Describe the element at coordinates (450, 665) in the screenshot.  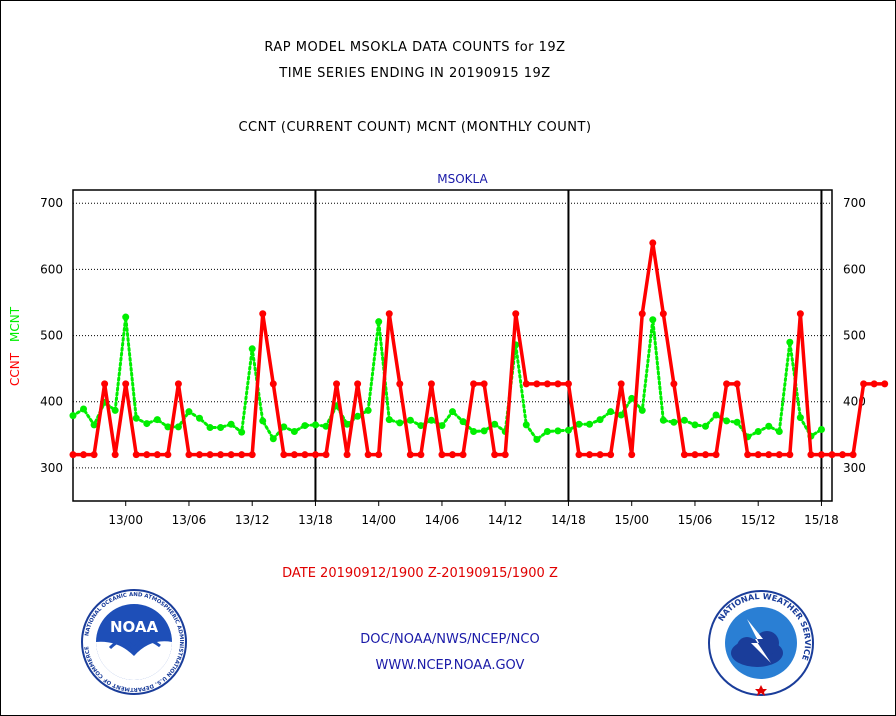
I see `footer-url: WWW.NCEP.NOAA.GOV` at that location.